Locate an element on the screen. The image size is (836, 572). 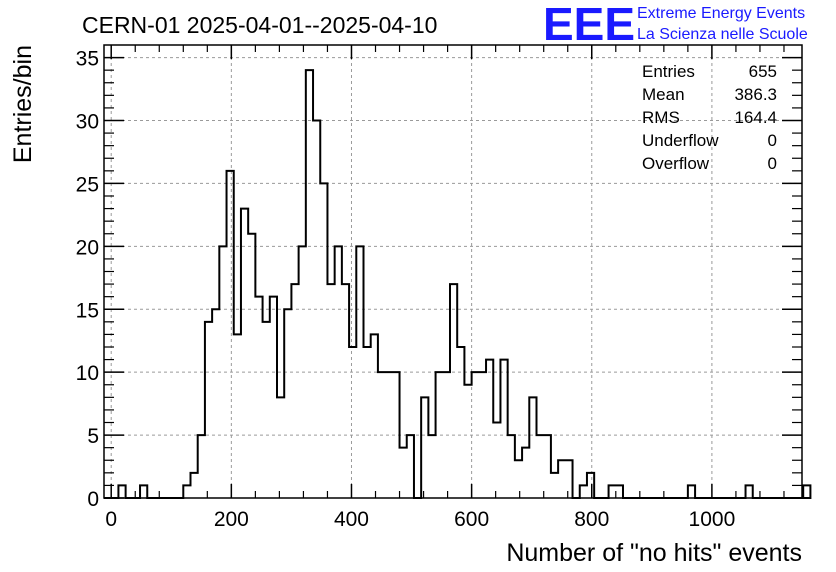
x-tick-label: 400 is located at coordinates (351, 519).